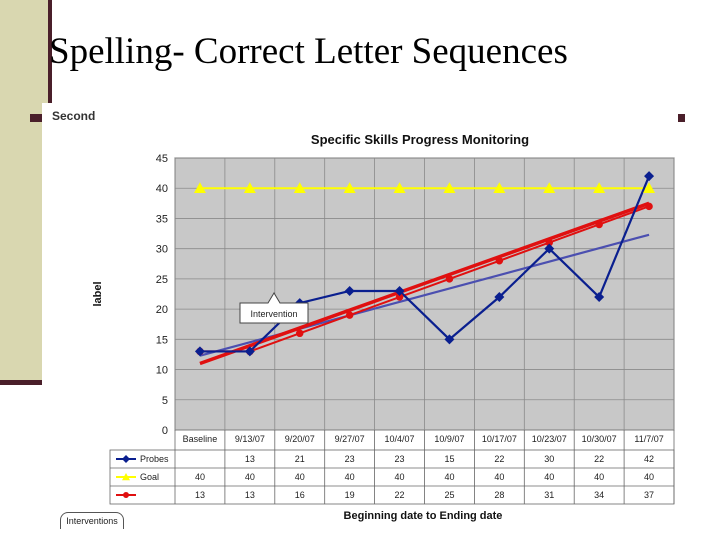 This screenshot has height=540, width=720. Describe the element at coordinates (499, 495) in the screenshot. I see `data-label: 28` at that location.